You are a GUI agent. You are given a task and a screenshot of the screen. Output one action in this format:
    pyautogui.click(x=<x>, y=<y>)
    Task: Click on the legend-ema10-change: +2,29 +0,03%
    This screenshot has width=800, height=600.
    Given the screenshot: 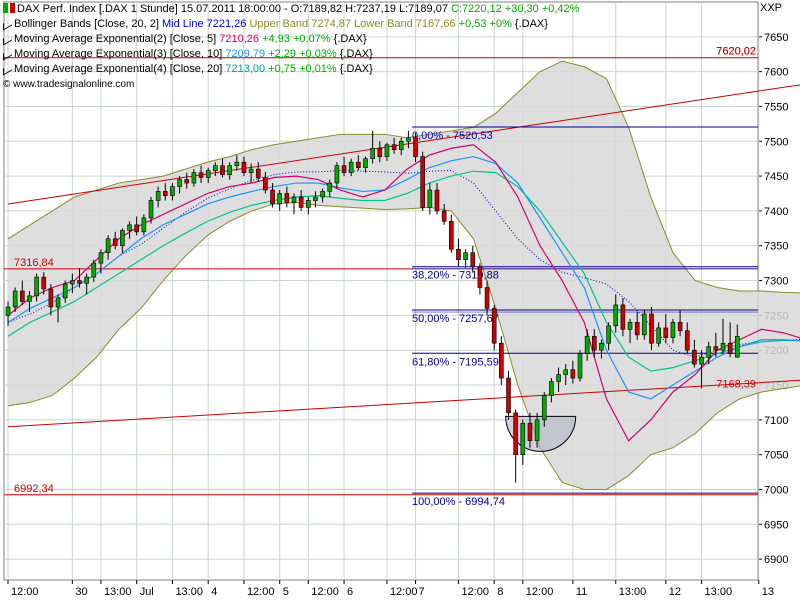 What is the action you would take?
    pyautogui.click(x=302, y=54)
    